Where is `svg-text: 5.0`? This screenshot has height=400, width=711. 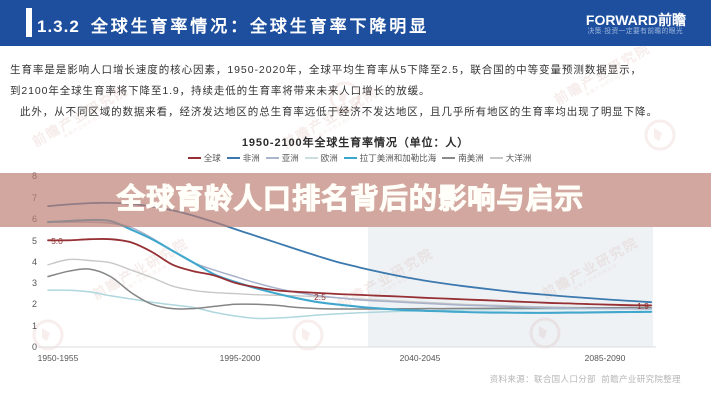 svg-text: 5.0 is located at coordinates (57, 241).